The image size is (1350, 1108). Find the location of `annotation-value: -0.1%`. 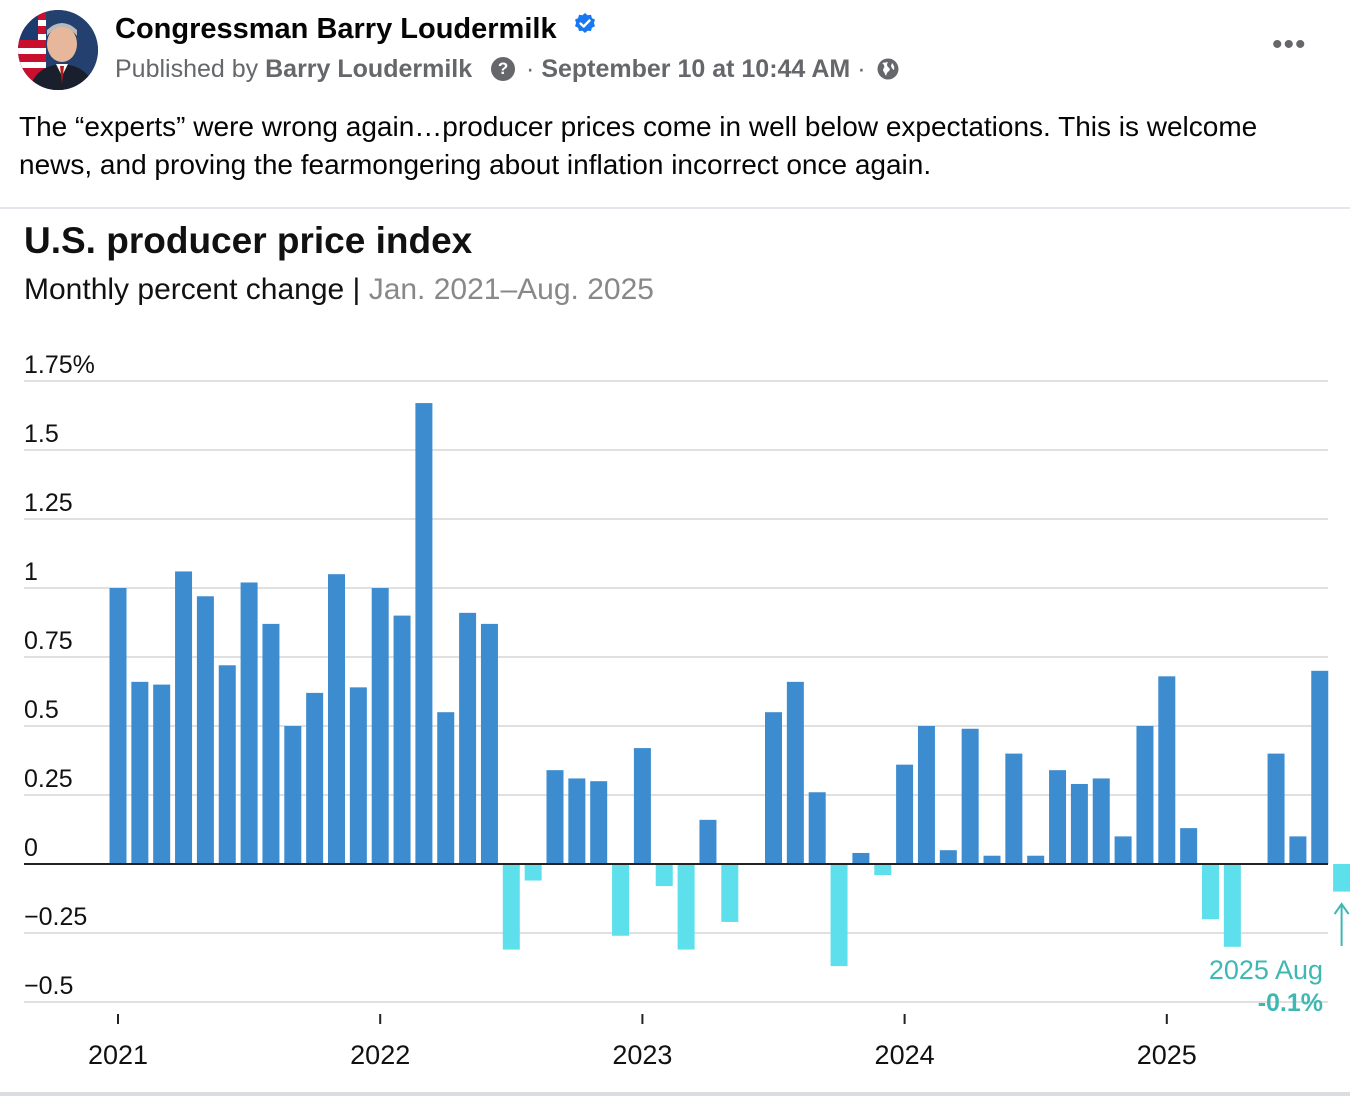

annotation-value: -0.1% is located at coordinates (1290, 1003).